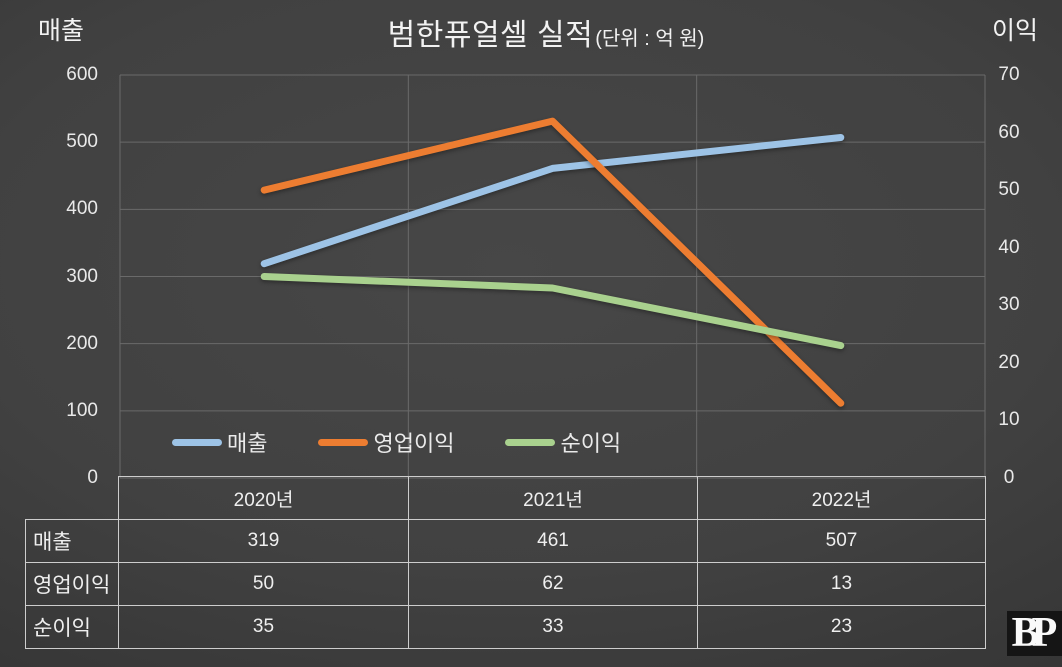 The height and width of the screenshot is (667, 1062). I want to click on legend-swatch-operating-profit, so click(343, 442).